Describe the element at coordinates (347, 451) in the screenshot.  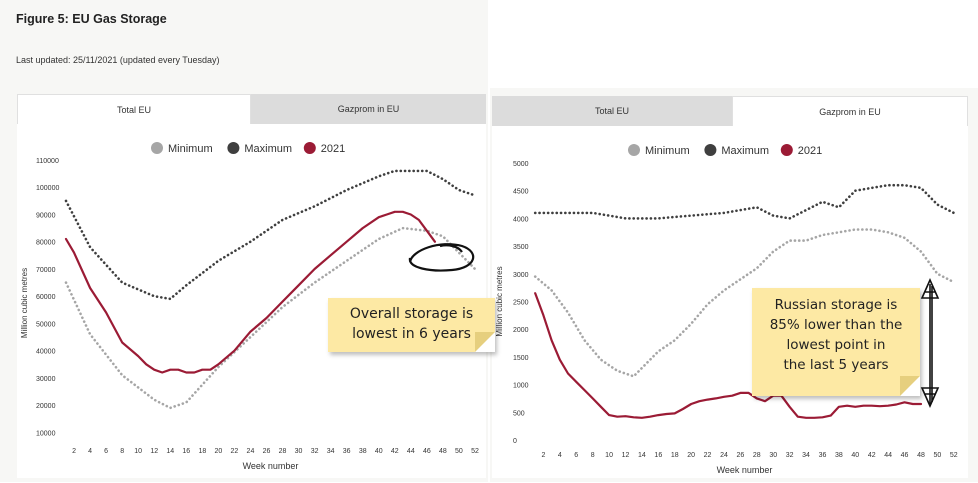
I see `x-tick-label: 36` at that location.